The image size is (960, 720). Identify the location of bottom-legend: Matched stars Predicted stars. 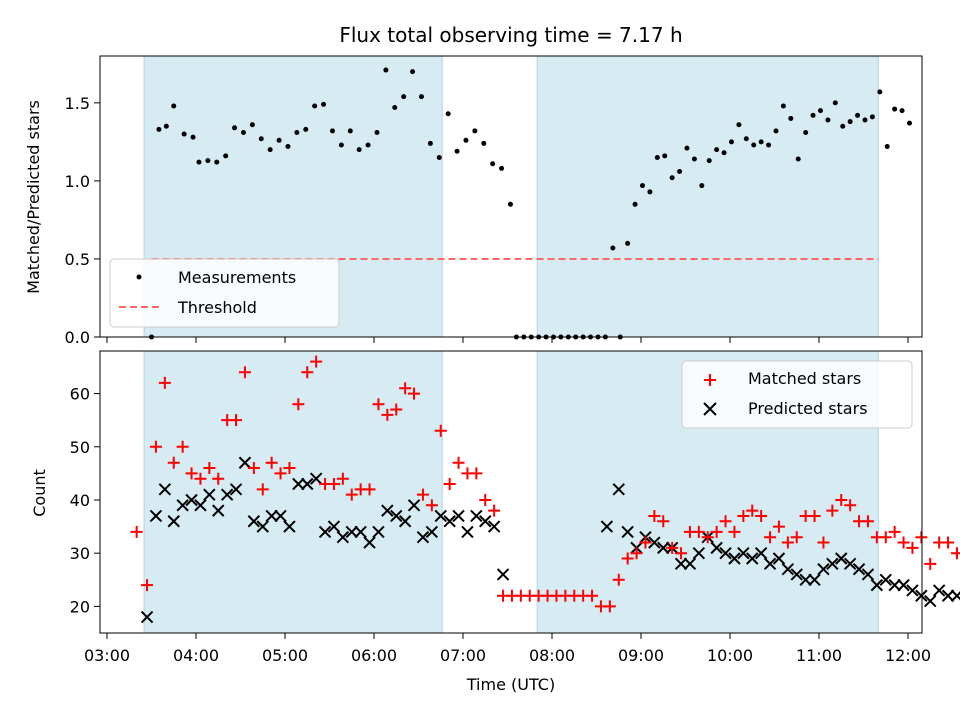
(797, 394).